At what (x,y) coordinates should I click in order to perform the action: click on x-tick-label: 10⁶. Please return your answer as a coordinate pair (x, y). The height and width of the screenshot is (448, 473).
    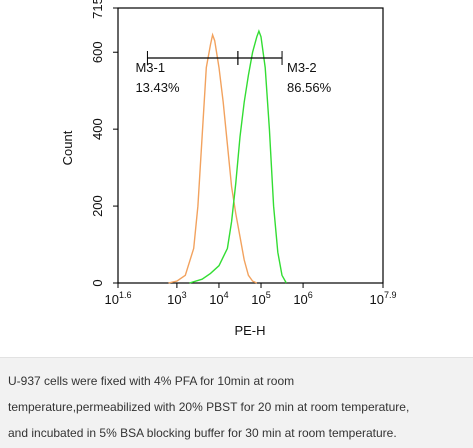
    Looking at the image, I should click on (302, 298).